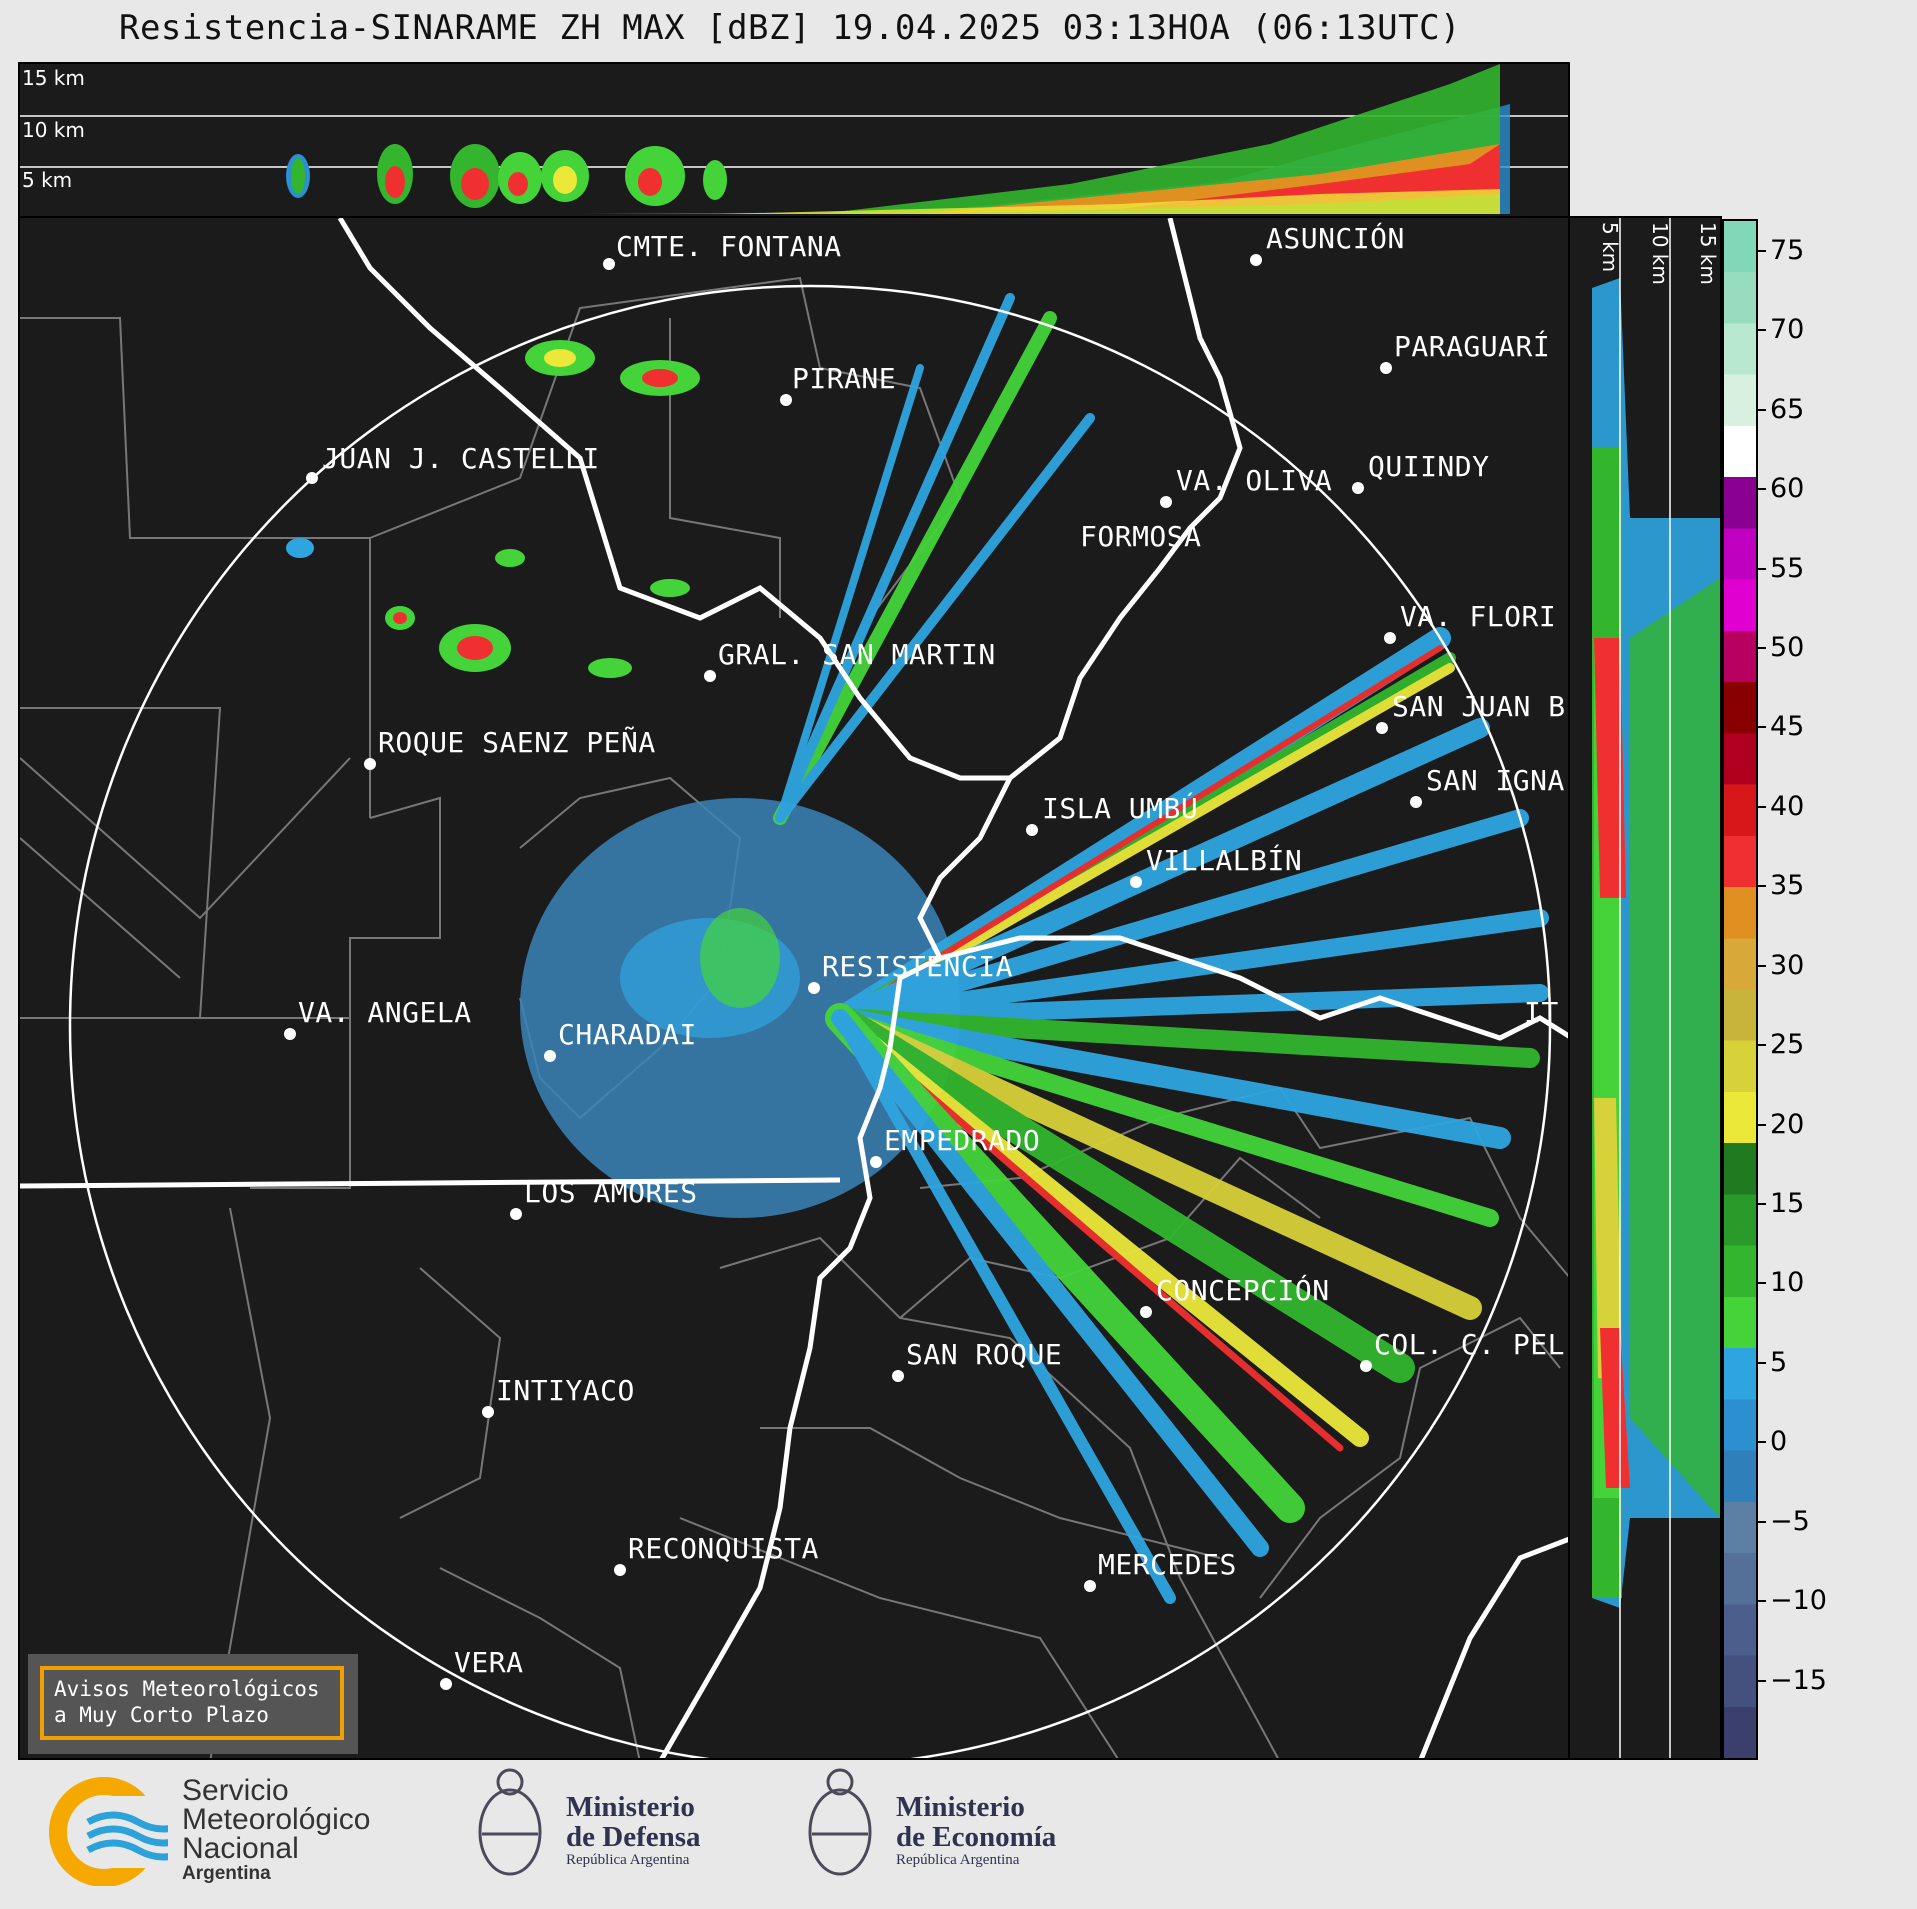 Image resolution: width=1917 pixels, height=1909 pixels. I want to click on smn-line-2: Meteorológico, so click(276, 1819).